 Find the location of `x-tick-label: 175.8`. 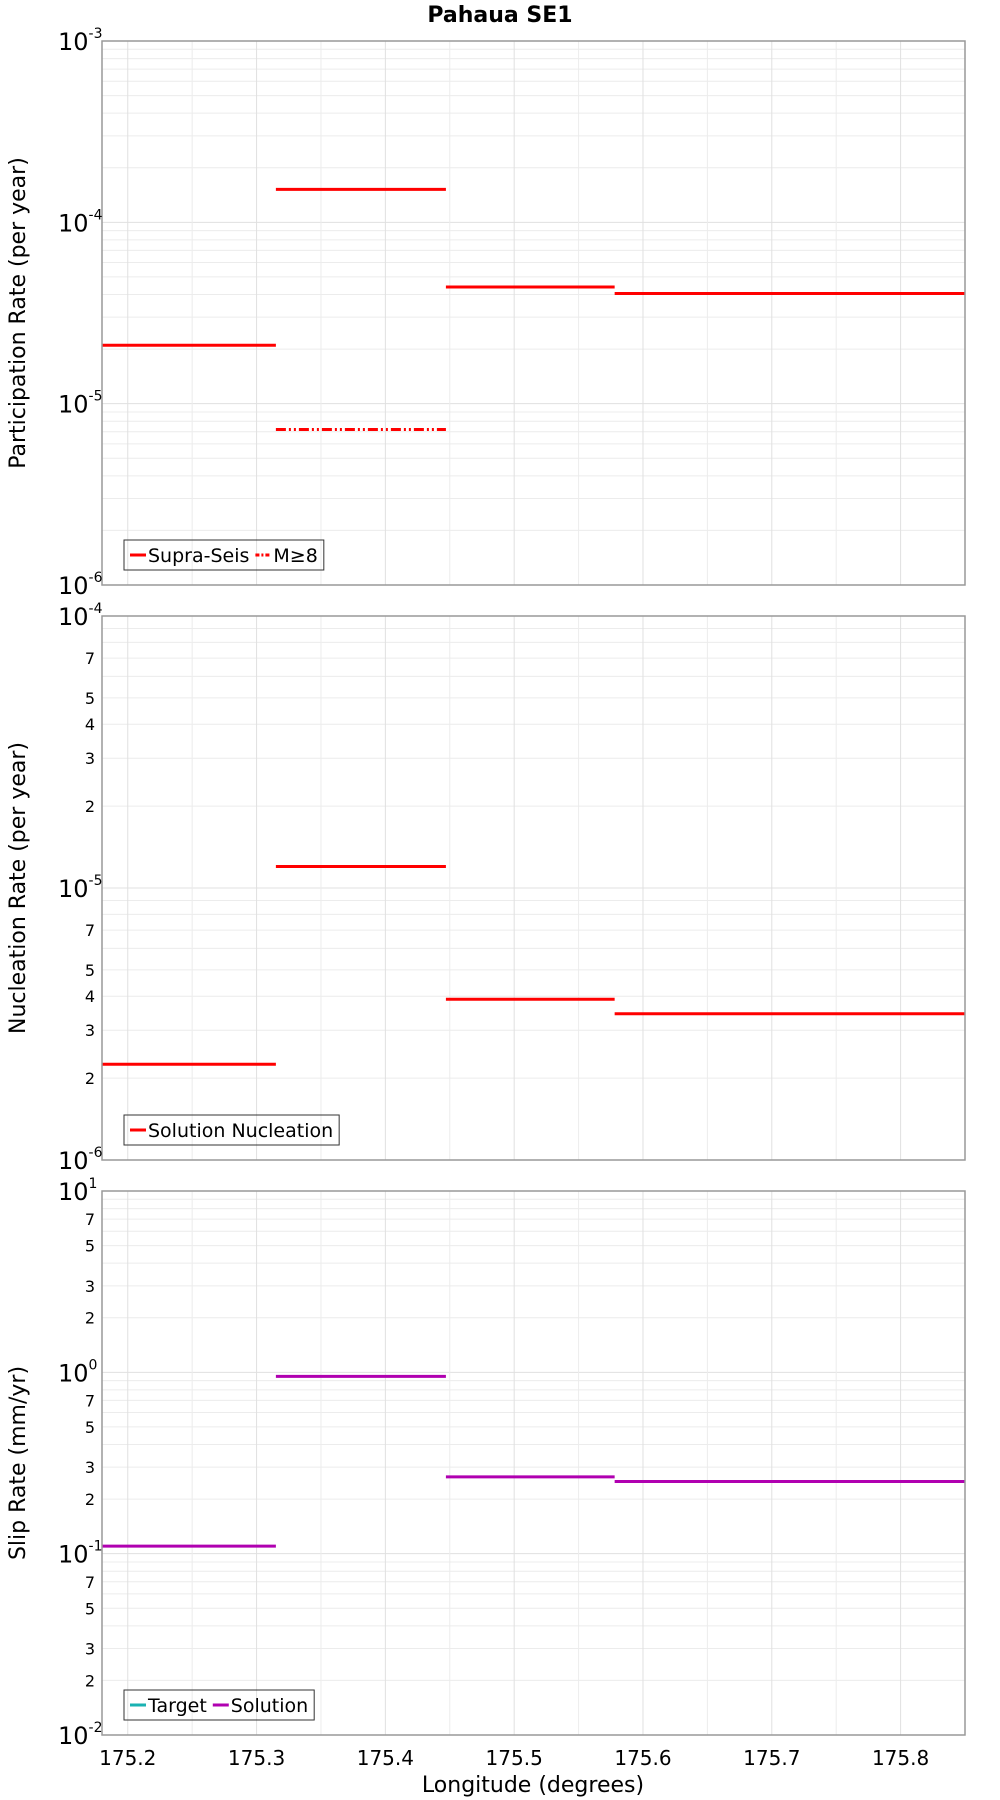

x-tick-label: 175.8 is located at coordinates (900, 1758).